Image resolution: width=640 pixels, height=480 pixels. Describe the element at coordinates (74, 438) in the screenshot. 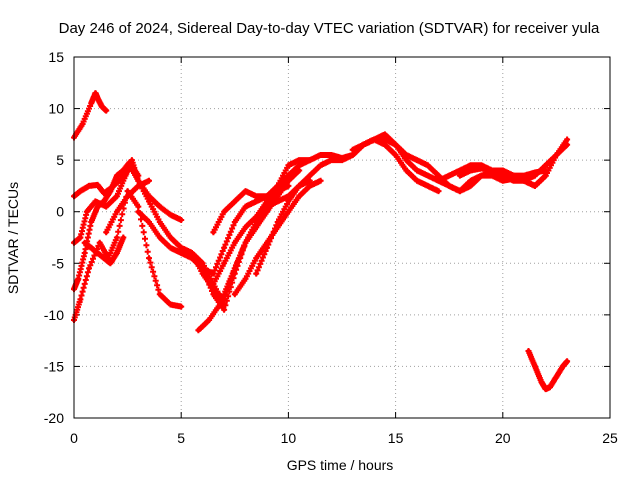

I see `x-tick-label: 0` at that location.